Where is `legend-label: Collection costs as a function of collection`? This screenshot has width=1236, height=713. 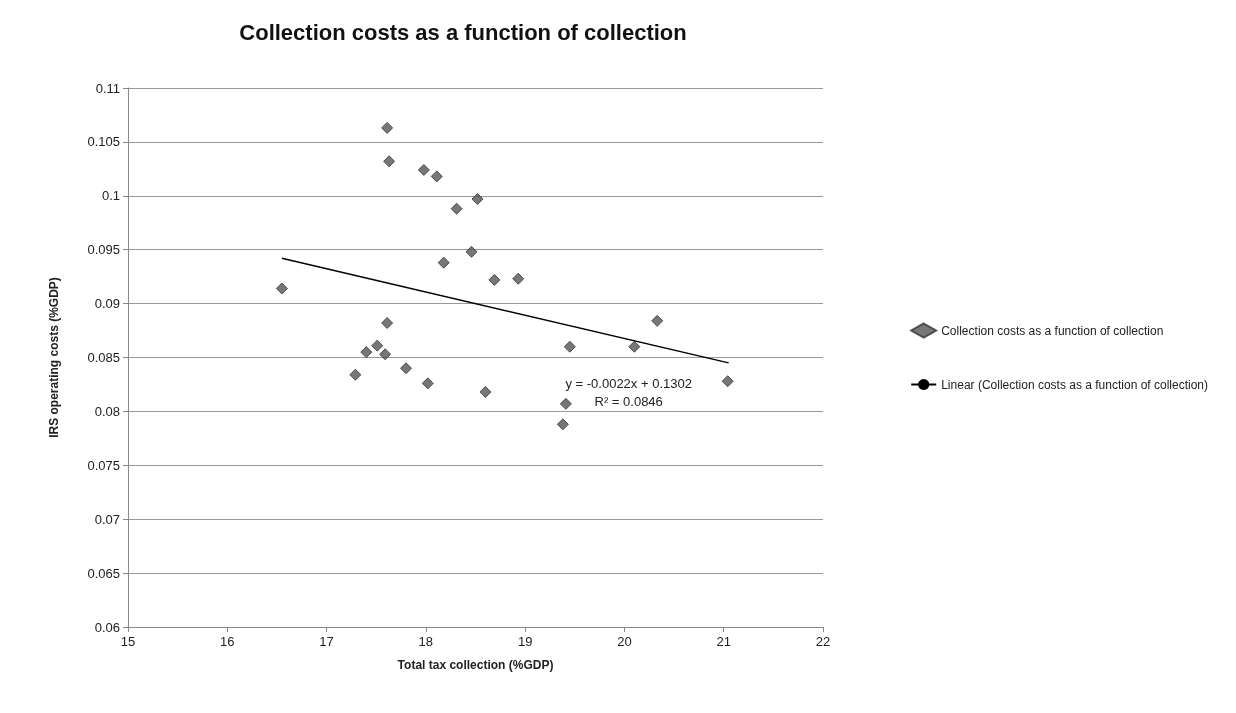 legend-label: Collection costs as a function of collection is located at coordinates (1052, 330).